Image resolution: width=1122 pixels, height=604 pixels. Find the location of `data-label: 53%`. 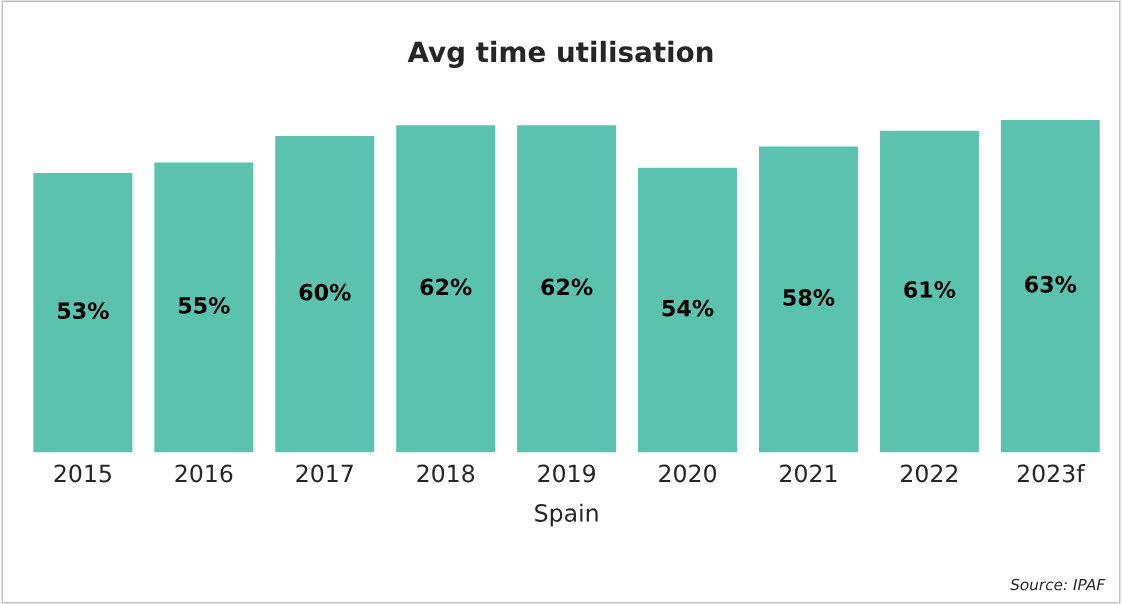

data-label: 53% is located at coordinates (83, 311).